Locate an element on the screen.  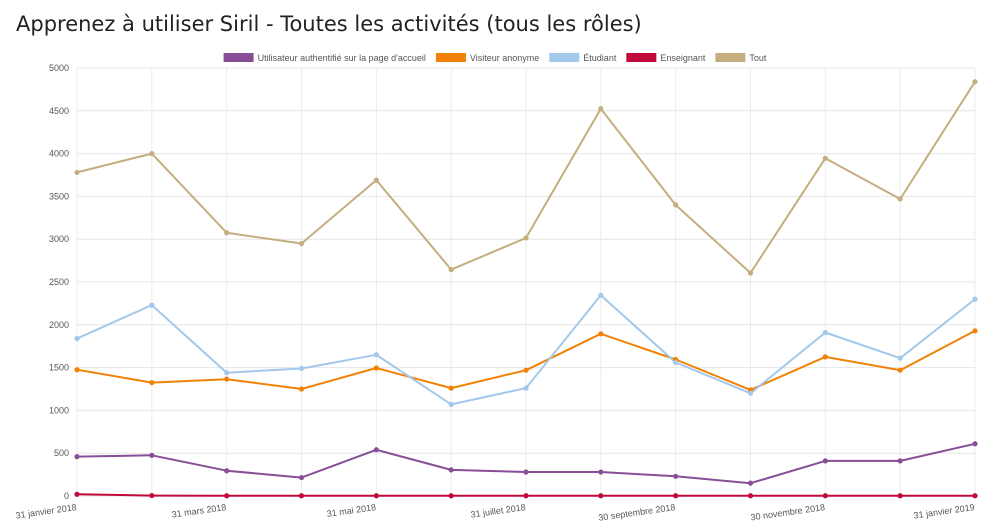
y-tick-label: 5000 is located at coordinates (59, 68).